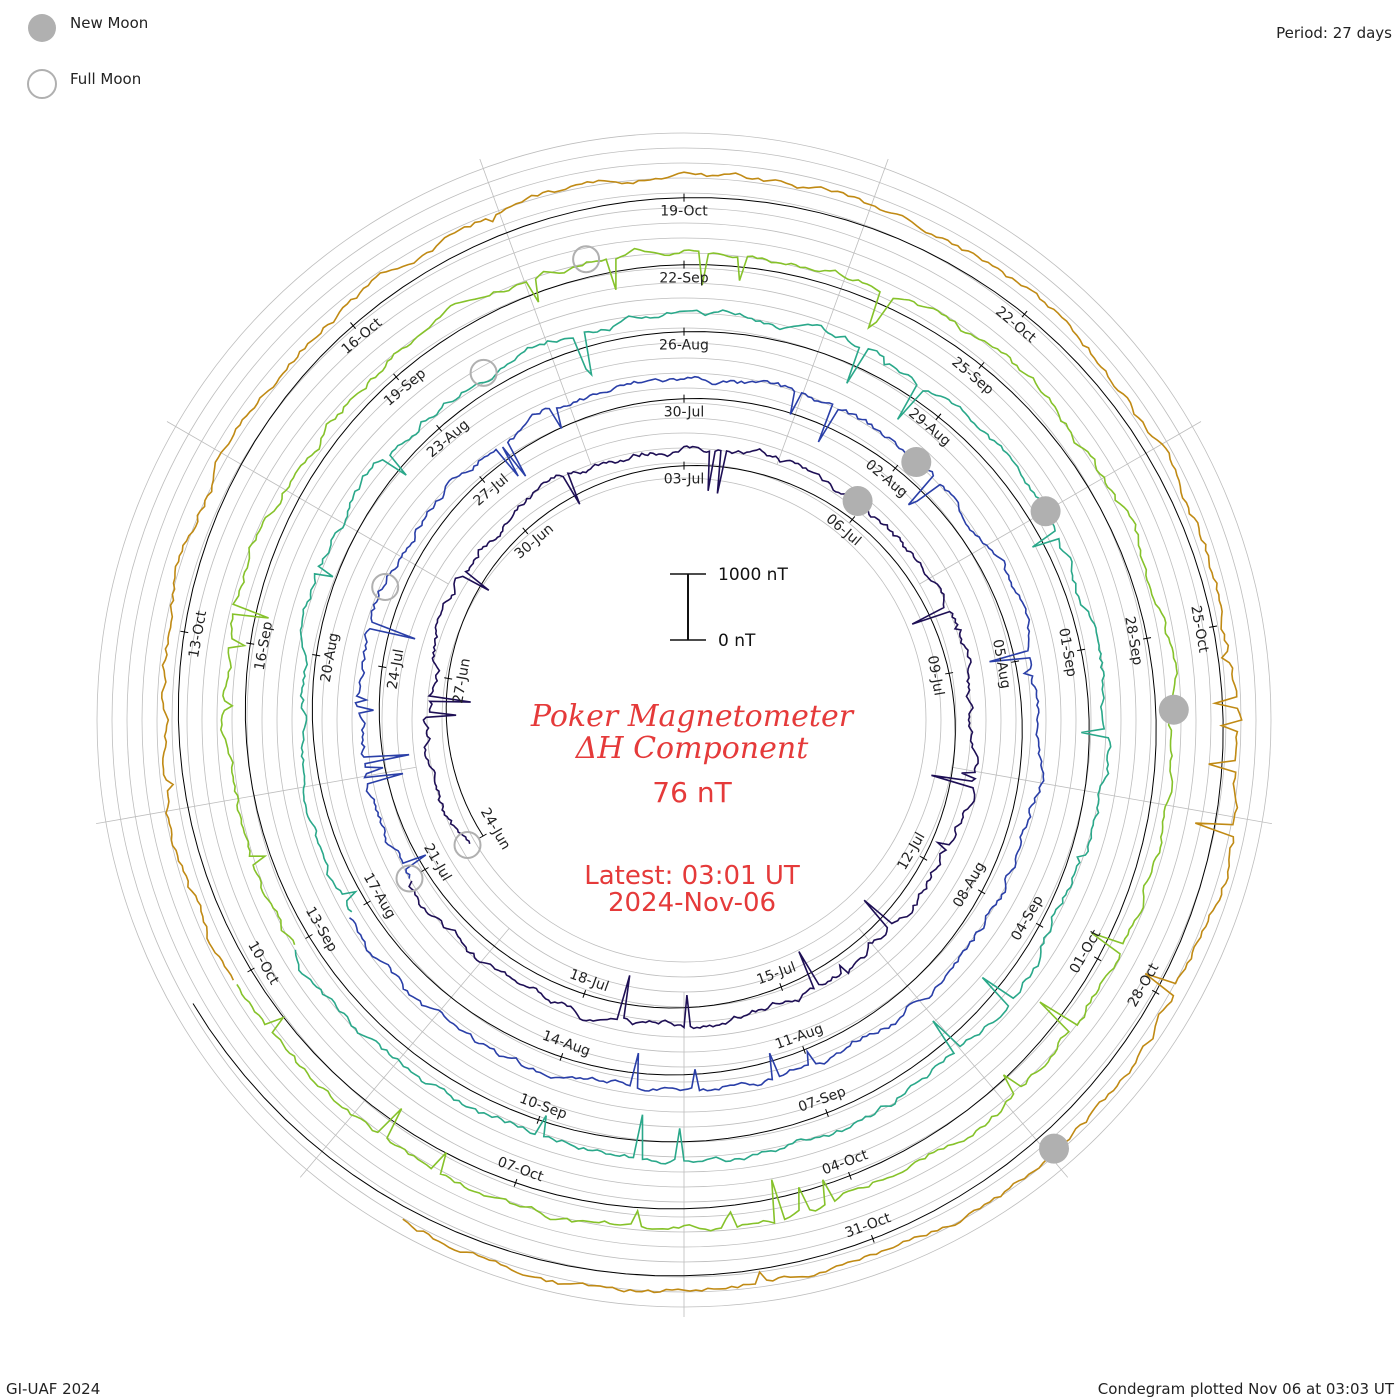 This screenshot has height=1400, width=1400. Describe the element at coordinates (379, 895) in the screenshot. I see `date-label: 17-Aug` at that location.